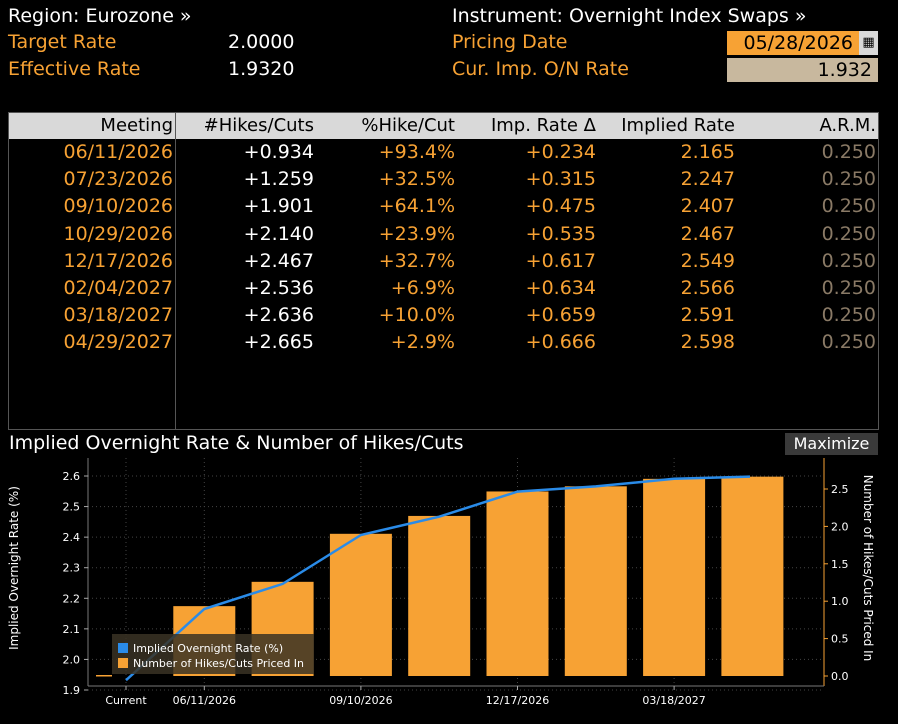  What do you see at coordinates (204, 700) in the screenshot?
I see `x-tick-label: 06/11/2026` at bounding box center [204, 700].